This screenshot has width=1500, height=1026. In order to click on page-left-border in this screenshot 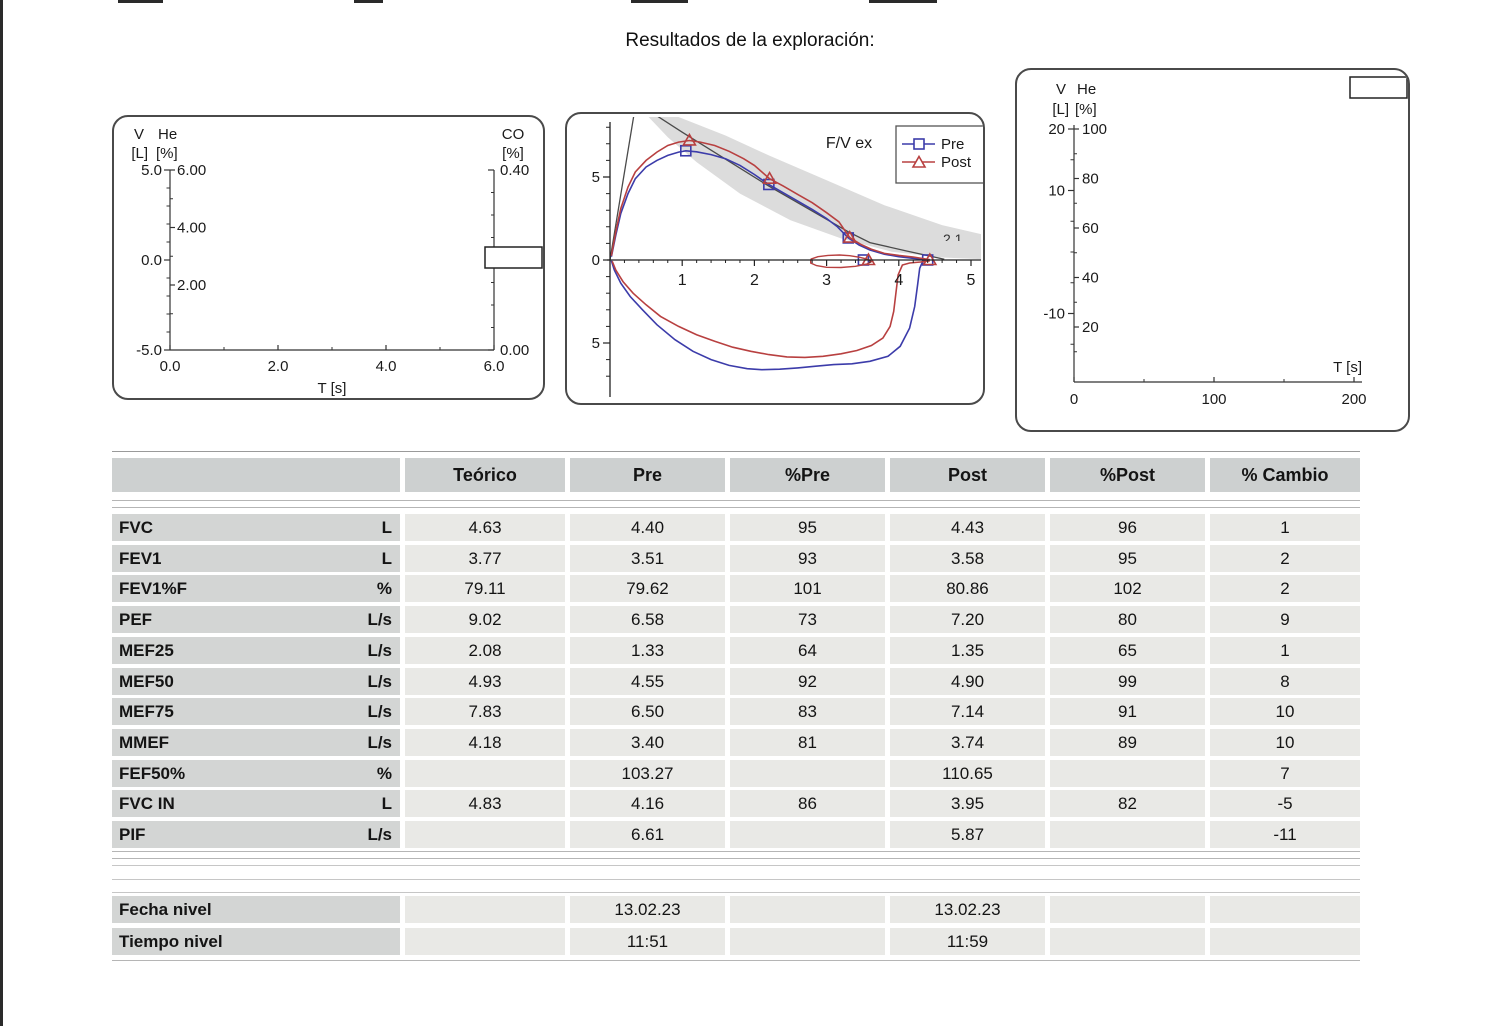, I will do `click(1, 513)`.